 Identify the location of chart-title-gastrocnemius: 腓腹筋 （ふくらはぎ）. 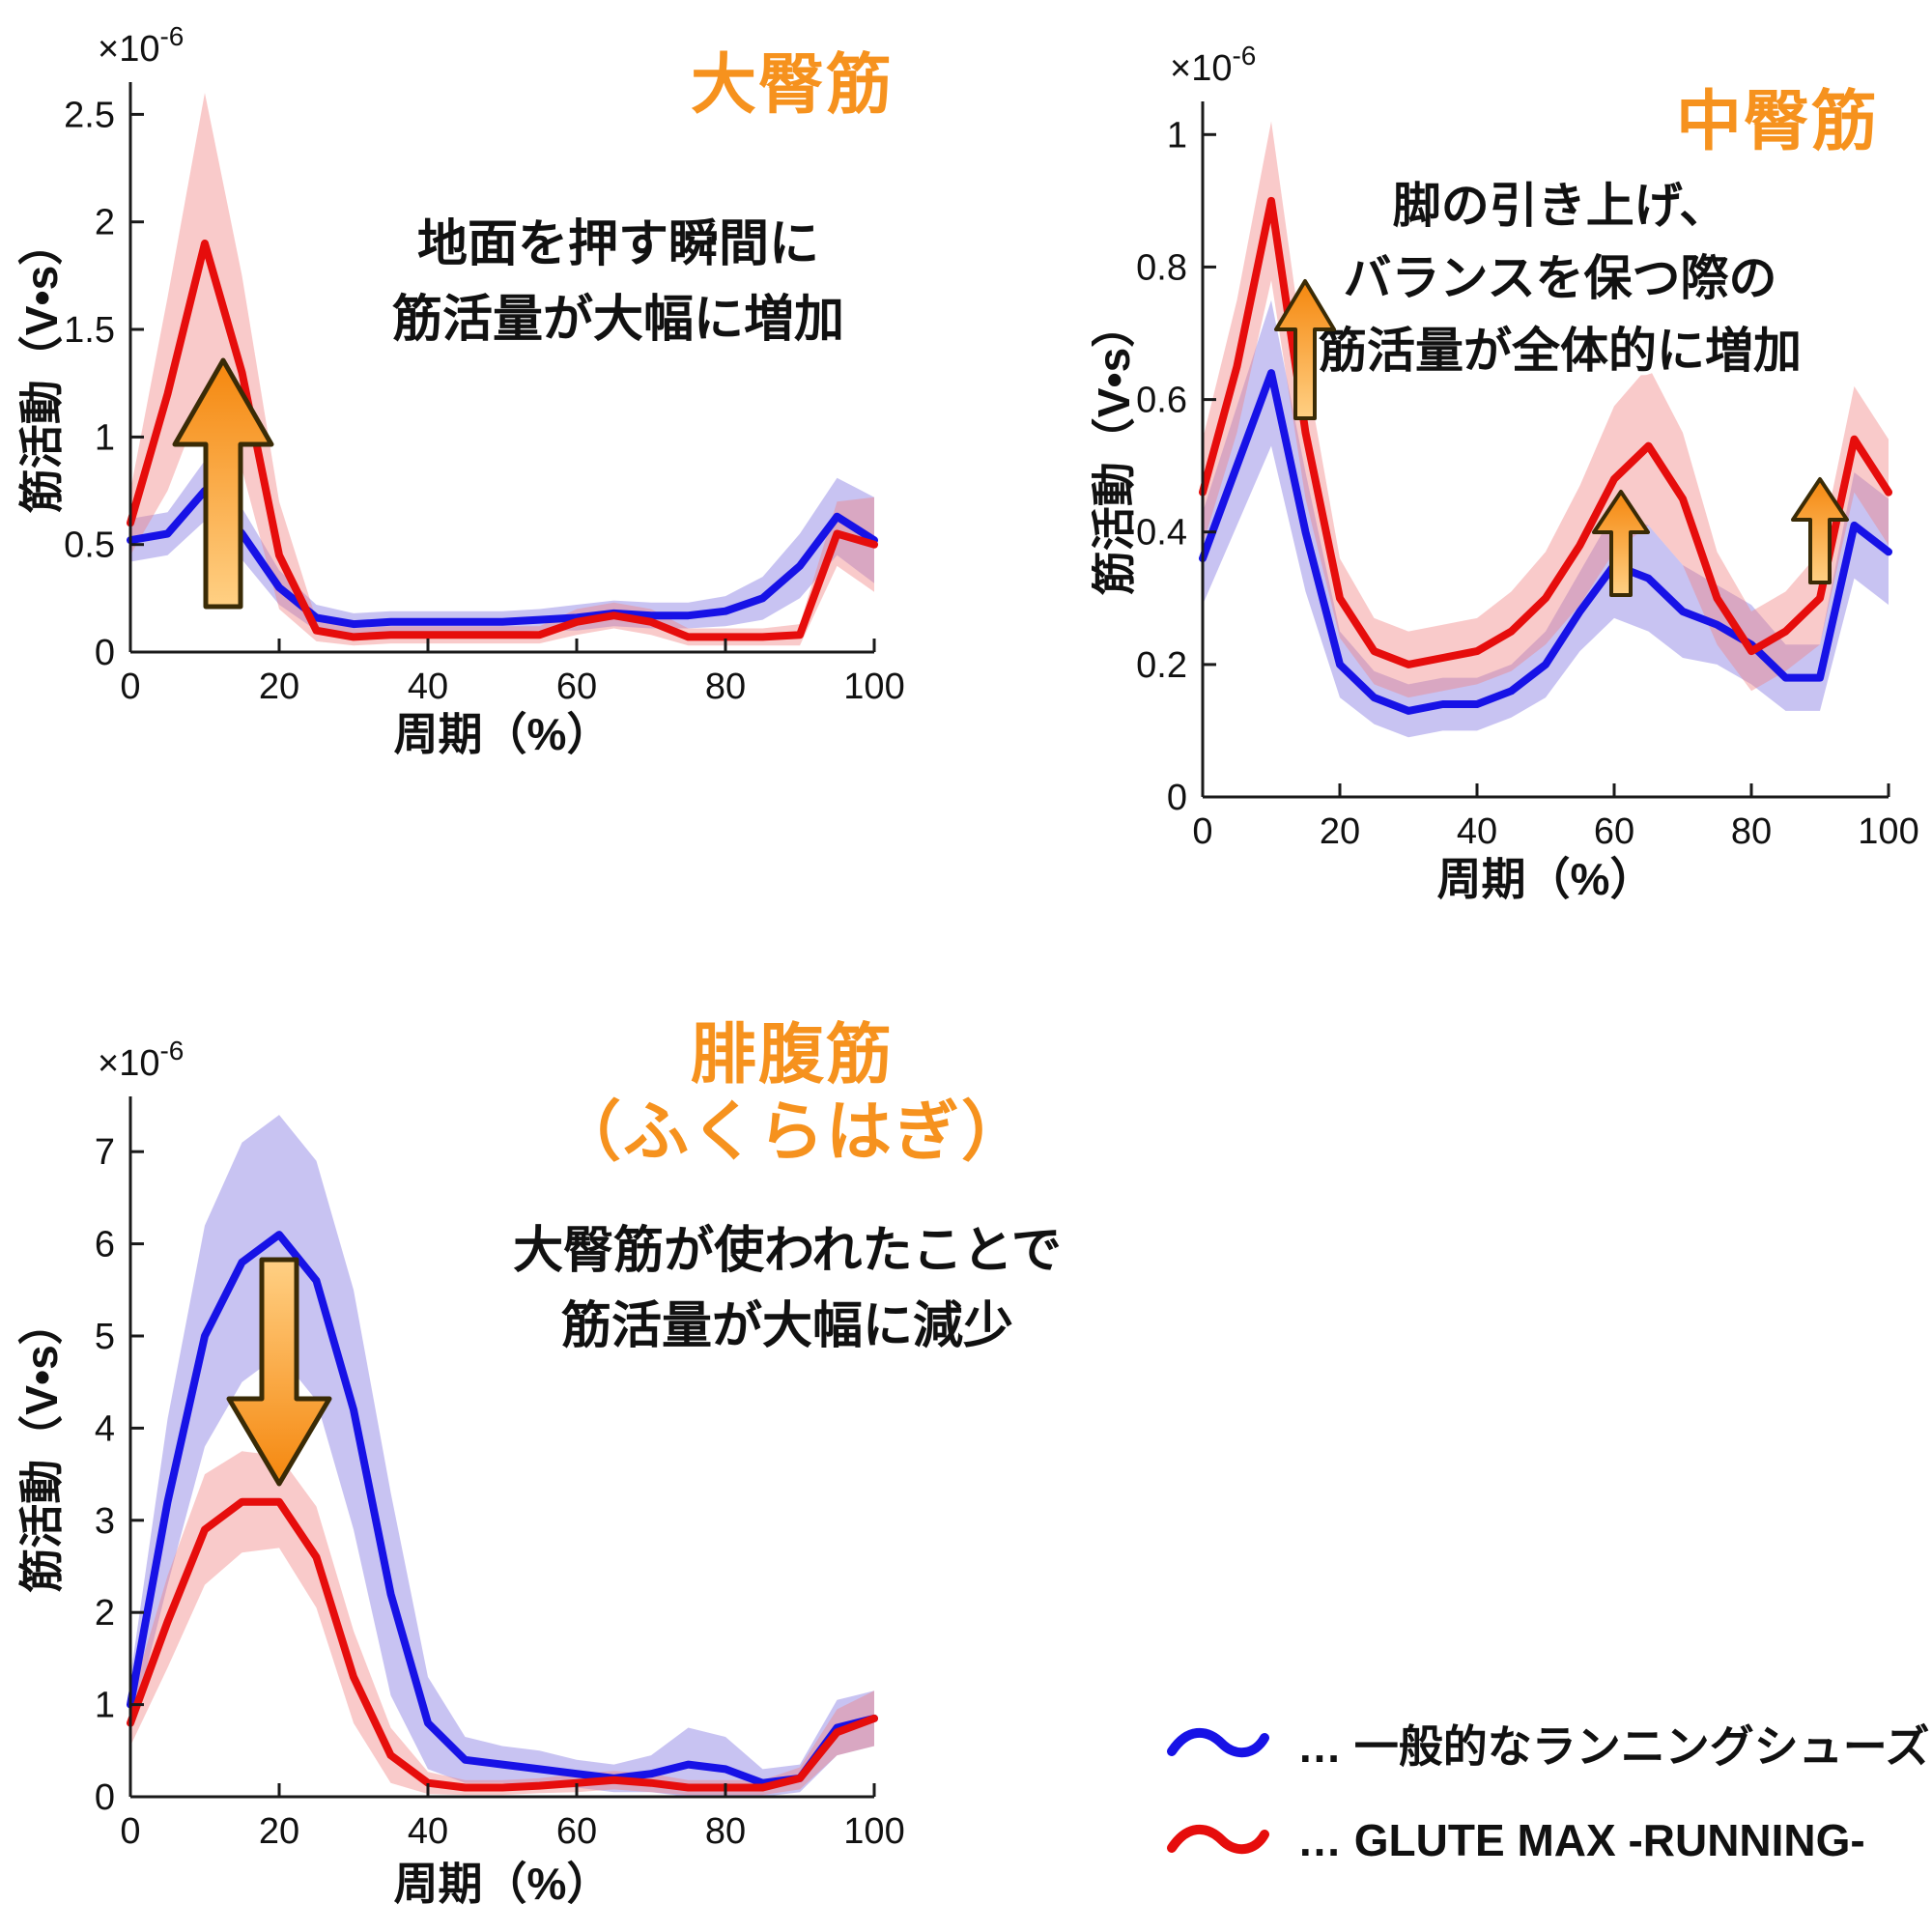
(792, 1093).